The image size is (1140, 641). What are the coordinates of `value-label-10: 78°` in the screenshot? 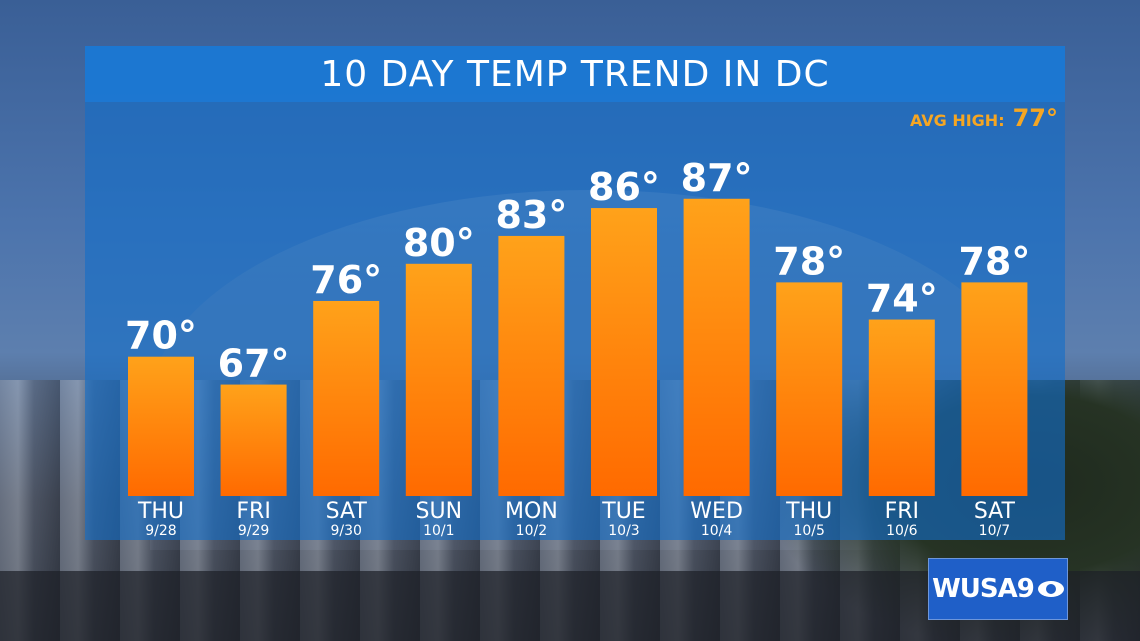 It's located at (994, 261).